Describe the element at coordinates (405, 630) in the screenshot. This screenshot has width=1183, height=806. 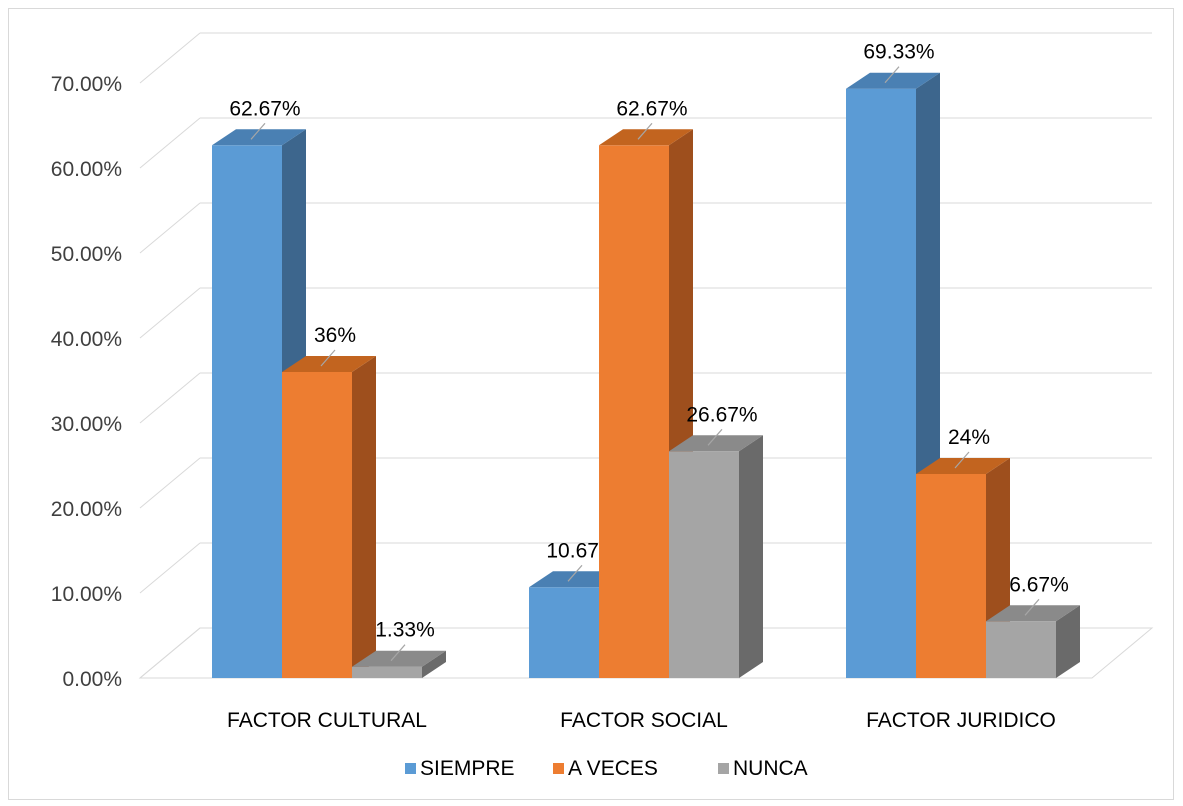
I see `data-label: 1.33%` at that location.